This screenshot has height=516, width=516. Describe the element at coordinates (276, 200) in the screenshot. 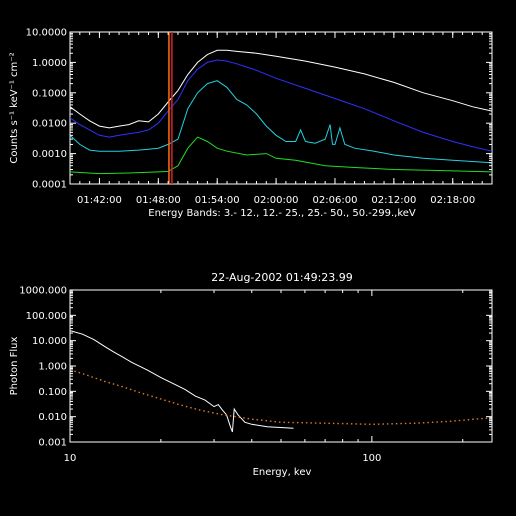

I see `lightcurve-x-tick-label: 02:00:00` at that location.